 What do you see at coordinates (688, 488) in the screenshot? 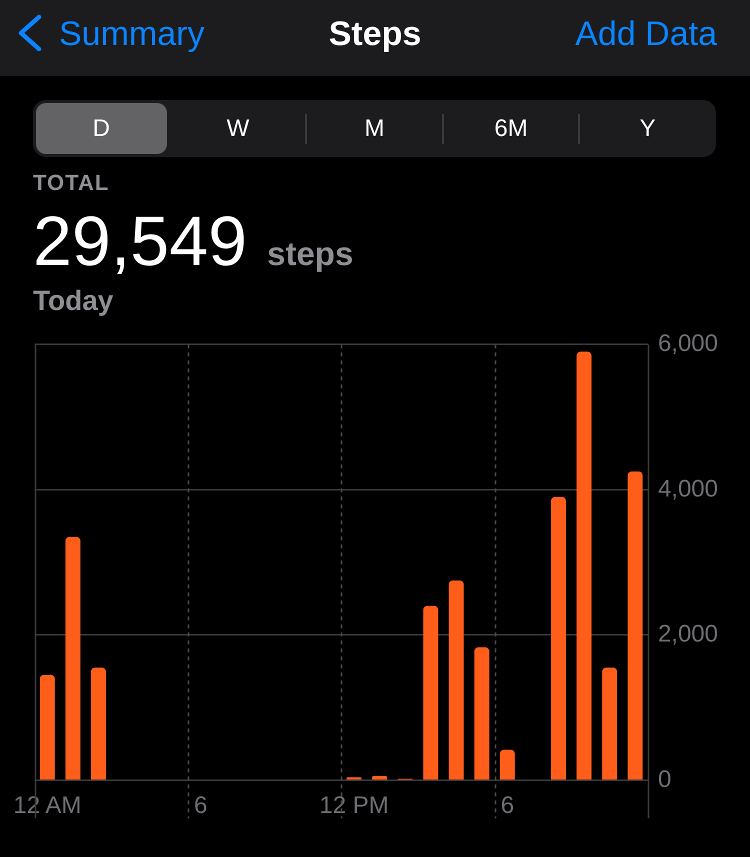
I see `y-tick-label: 4,000` at bounding box center [688, 488].